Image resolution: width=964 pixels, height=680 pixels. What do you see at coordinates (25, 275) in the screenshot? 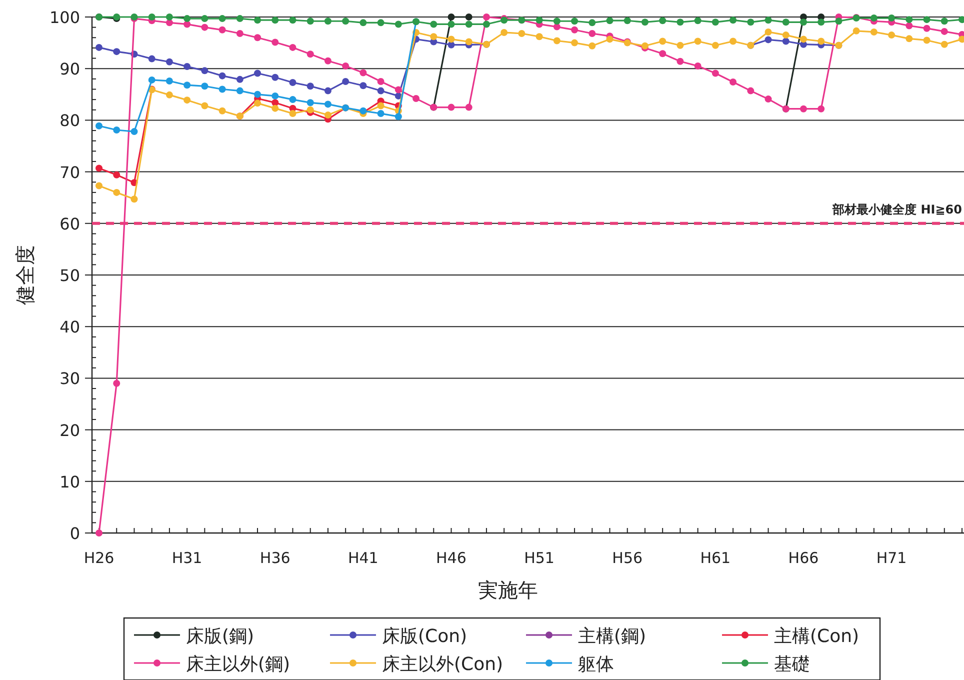
I see `y-axis-title: 健全度` at bounding box center [25, 275].